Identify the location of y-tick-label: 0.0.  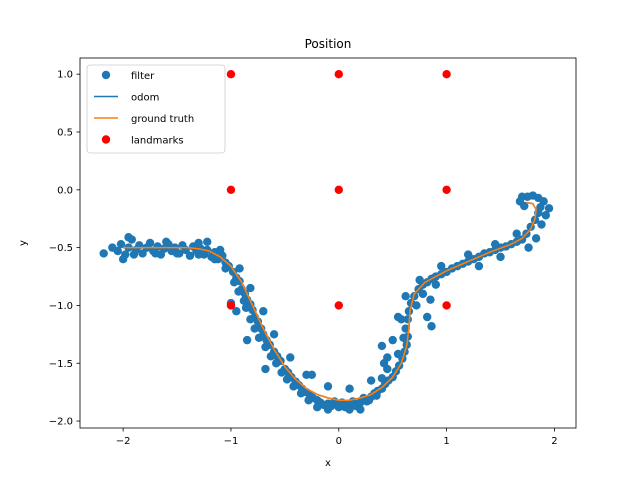
(65, 190).